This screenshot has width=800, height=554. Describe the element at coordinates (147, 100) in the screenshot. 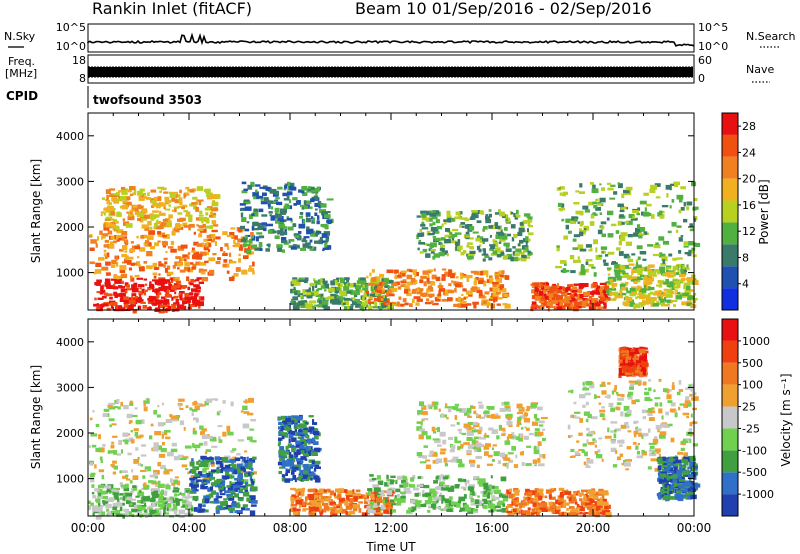

I see `cpid-value: twofsound 3503` at that location.